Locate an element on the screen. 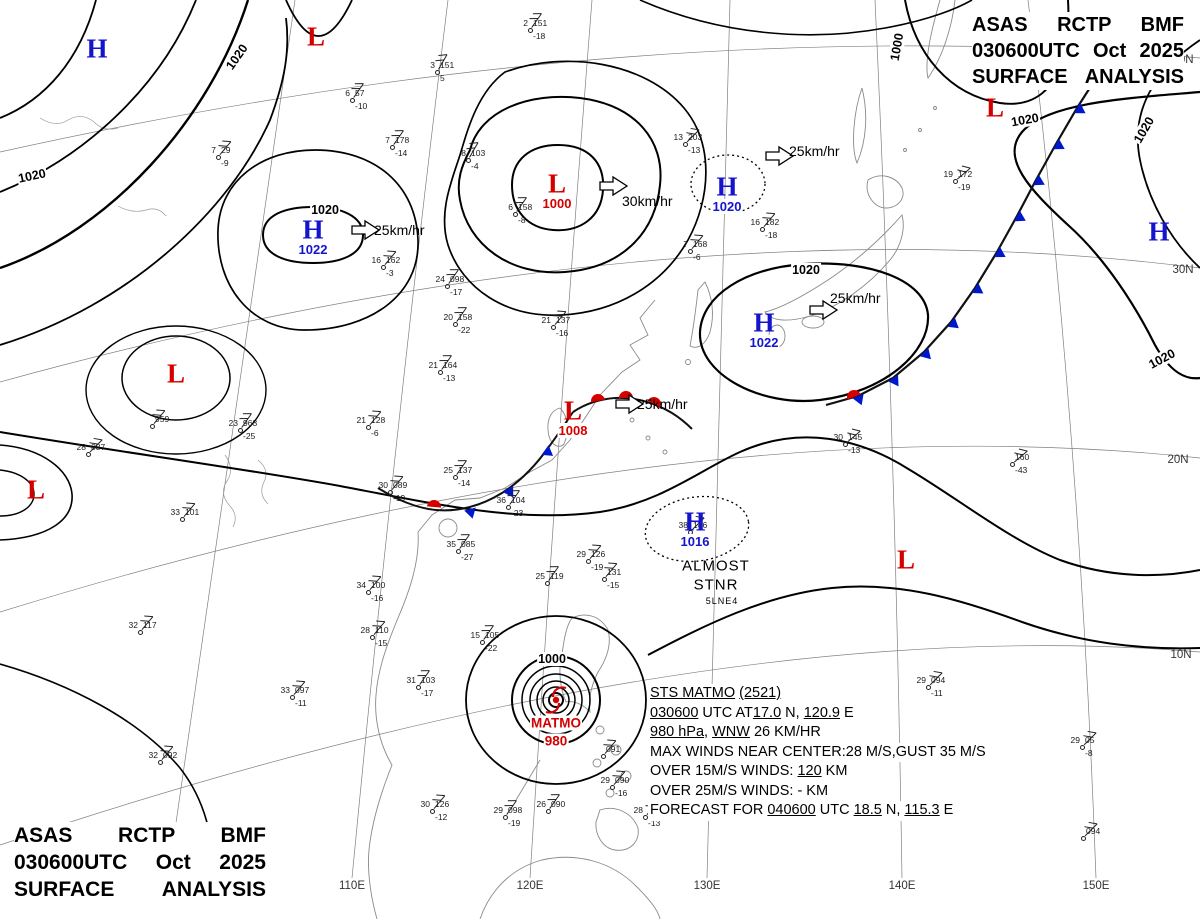 The width and height of the screenshot is (1200, 919). cold-front-pip is located at coordinates (470, 513).